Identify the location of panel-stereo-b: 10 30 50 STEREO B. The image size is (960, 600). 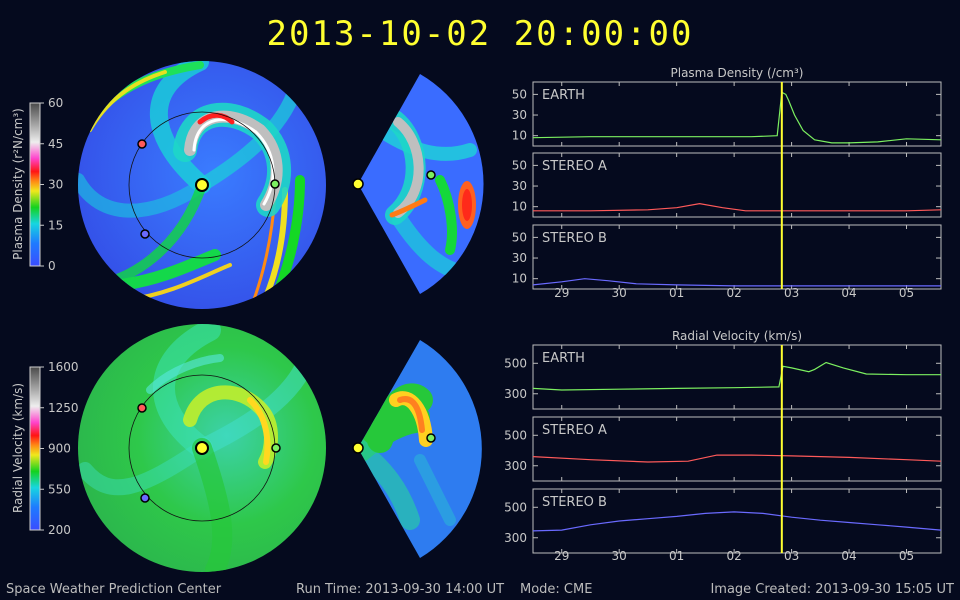
(727, 257).